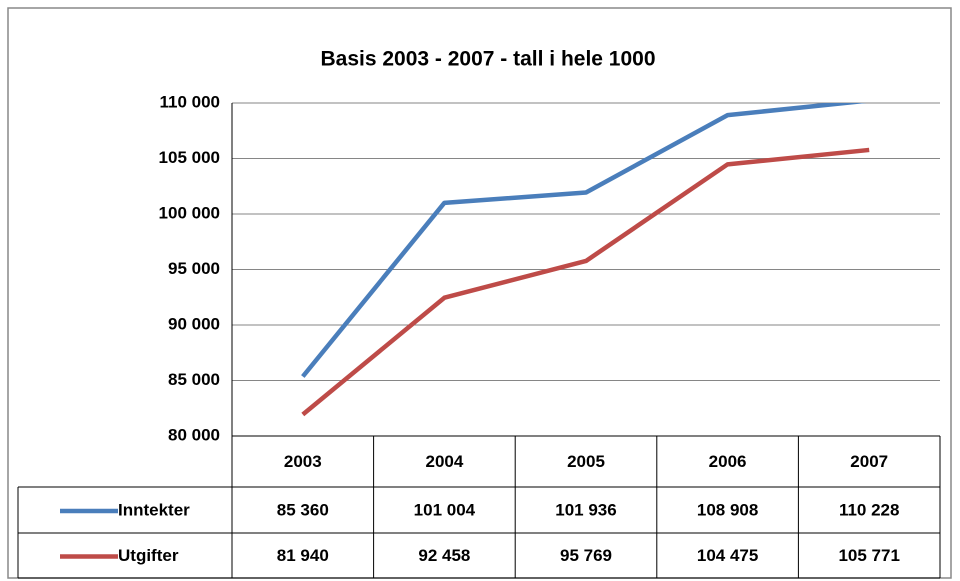 The width and height of the screenshot is (960, 581). What do you see at coordinates (586, 555) in the screenshot?
I see `table-value: 95 769` at bounding box center [586, 555].